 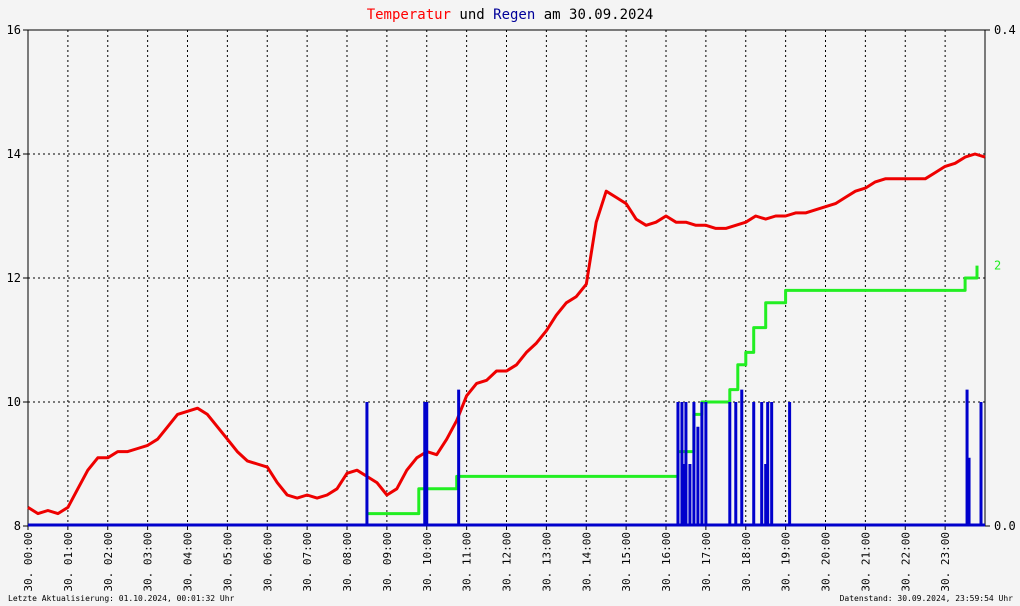 I want to click on title-date: am 30.09.2024, so click(x=594, y=15).